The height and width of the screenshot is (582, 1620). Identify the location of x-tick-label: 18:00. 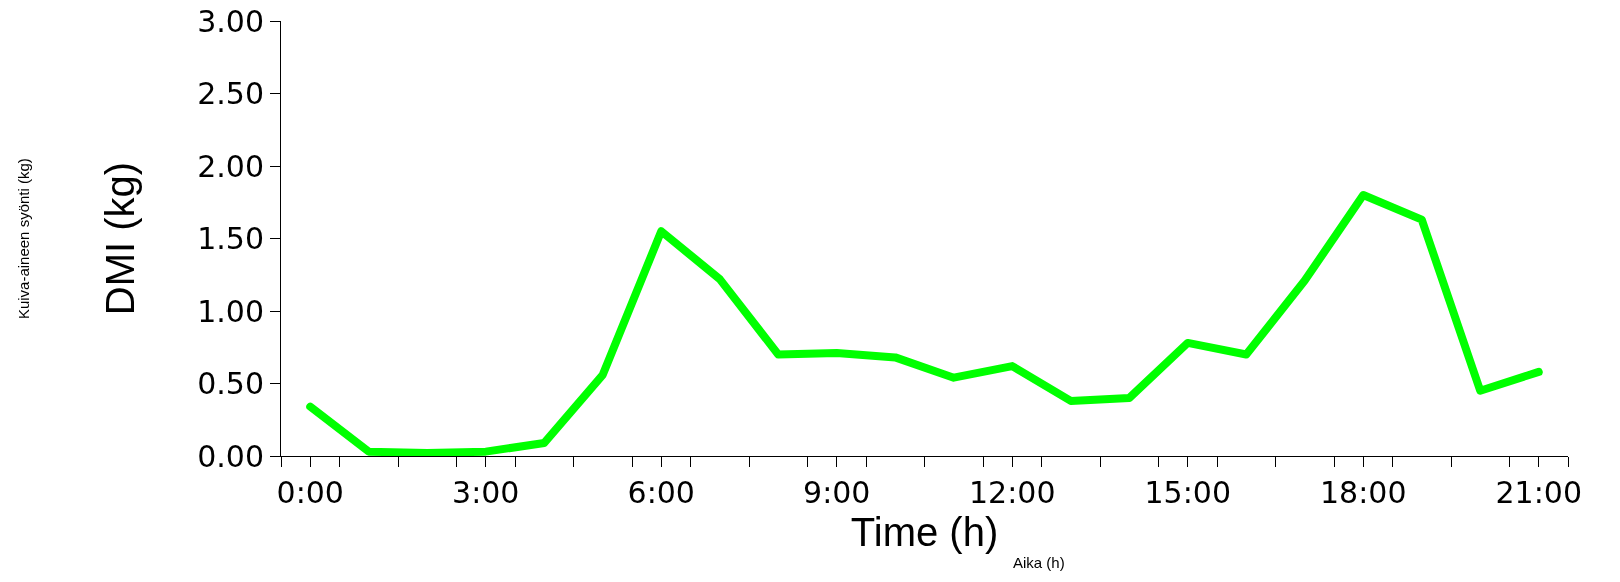
(1363, 492).